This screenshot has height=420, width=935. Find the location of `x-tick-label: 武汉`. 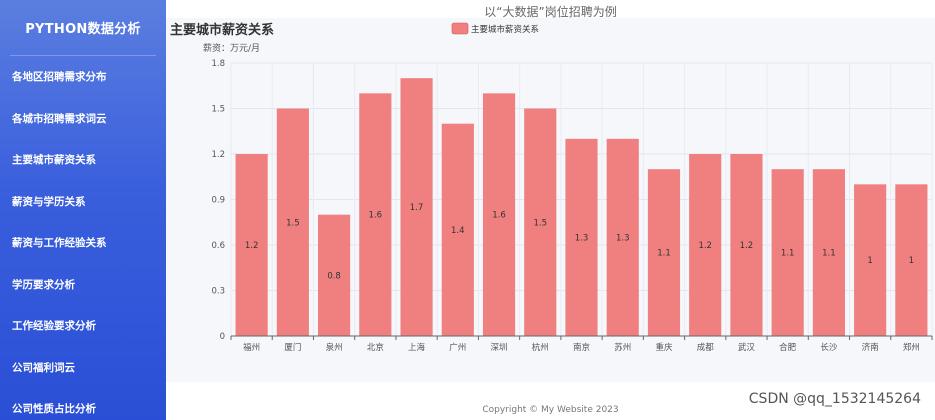

x-tick-label: 武汉 is located at coordinates (747, 347).